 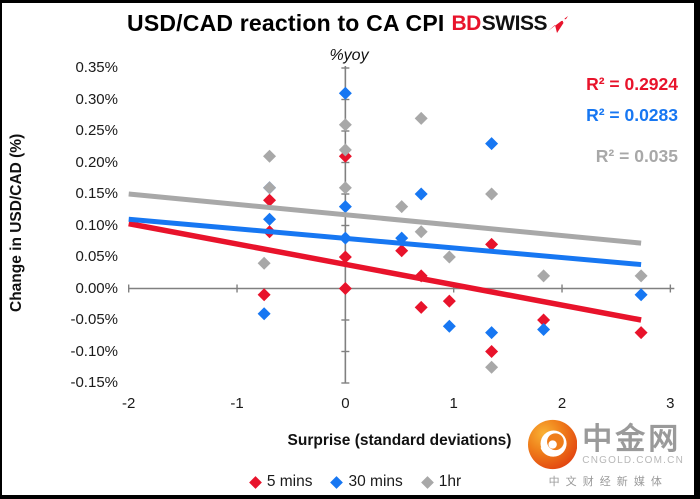 I want to click on legend-label: 30 mins, so click(x=375, y=481).